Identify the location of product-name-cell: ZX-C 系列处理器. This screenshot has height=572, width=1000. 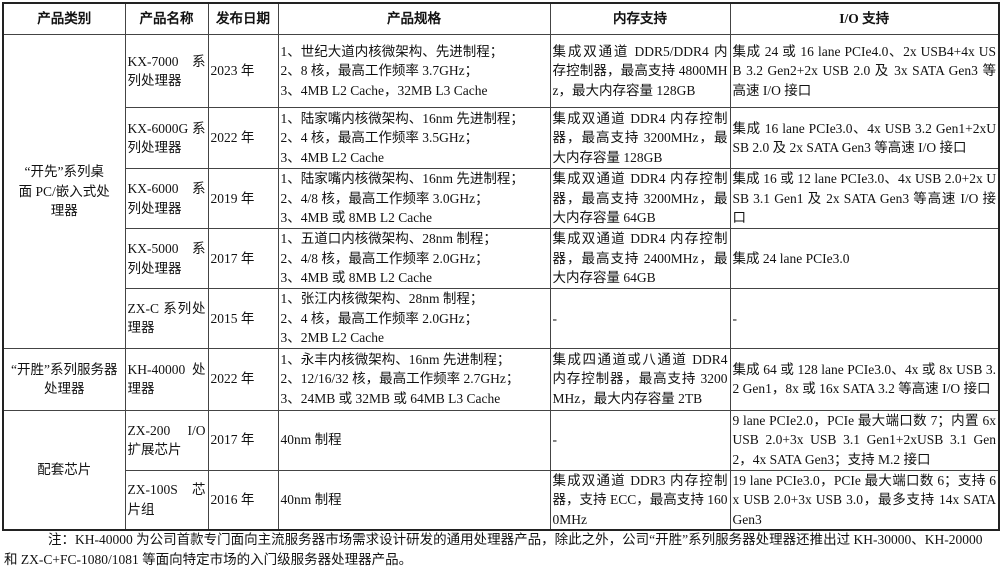
(166, 318).